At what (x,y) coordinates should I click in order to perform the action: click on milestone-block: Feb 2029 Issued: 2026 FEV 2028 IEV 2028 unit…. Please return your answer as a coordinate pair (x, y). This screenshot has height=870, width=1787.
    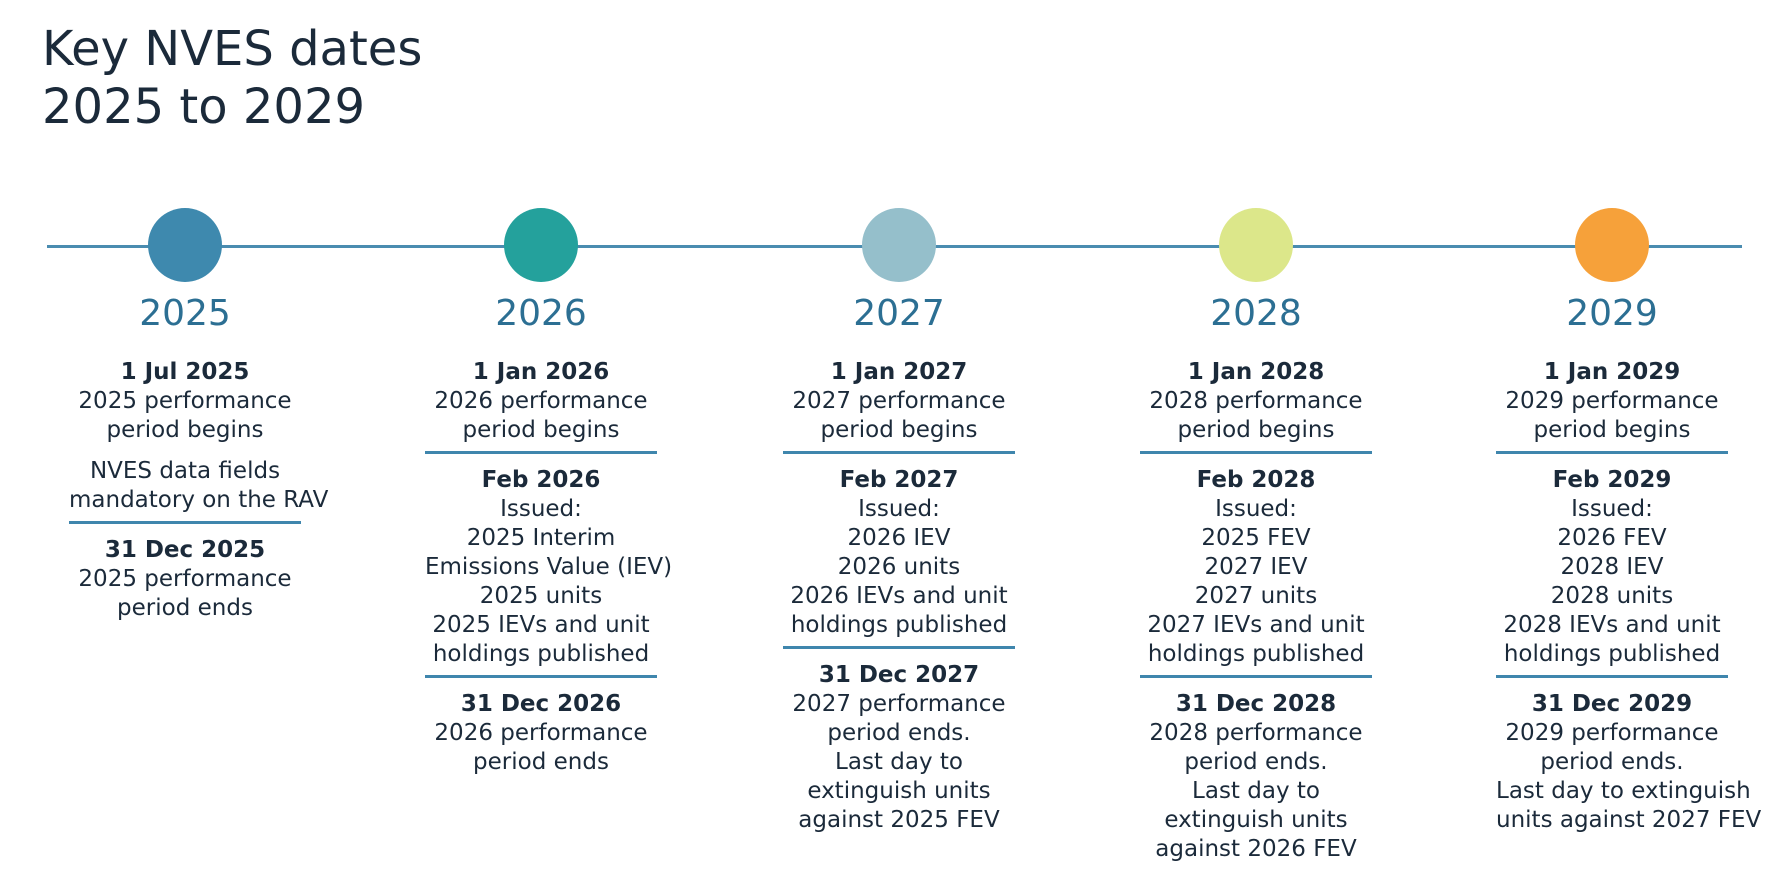
    Looking at the image, I should click on (1612, 569).